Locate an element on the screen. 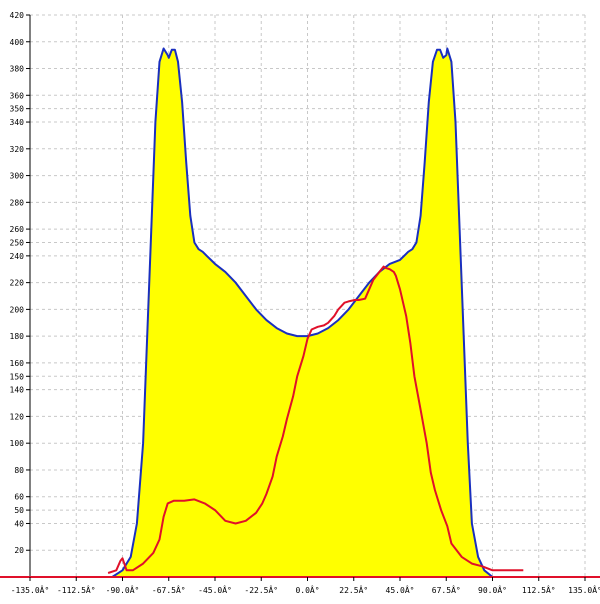 The height and width of the screenshot is (604, 600). y-tick-label: 260 is located at coordinates (17, 229).